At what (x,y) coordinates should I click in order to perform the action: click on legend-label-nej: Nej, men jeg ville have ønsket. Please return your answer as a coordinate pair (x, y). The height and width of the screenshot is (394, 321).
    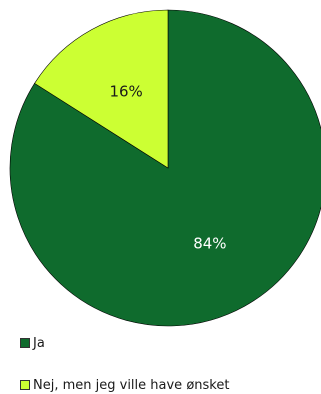
    Looking at the image, I should click on (131, 385).